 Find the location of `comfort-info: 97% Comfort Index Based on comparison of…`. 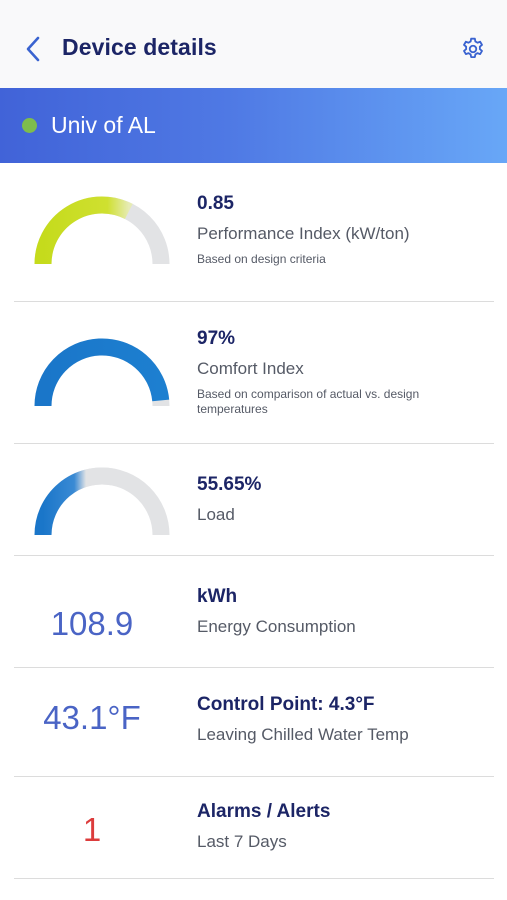

comfort-info: 97% Comfort Index Based on comparison of… is located at coordinates (332, 372).